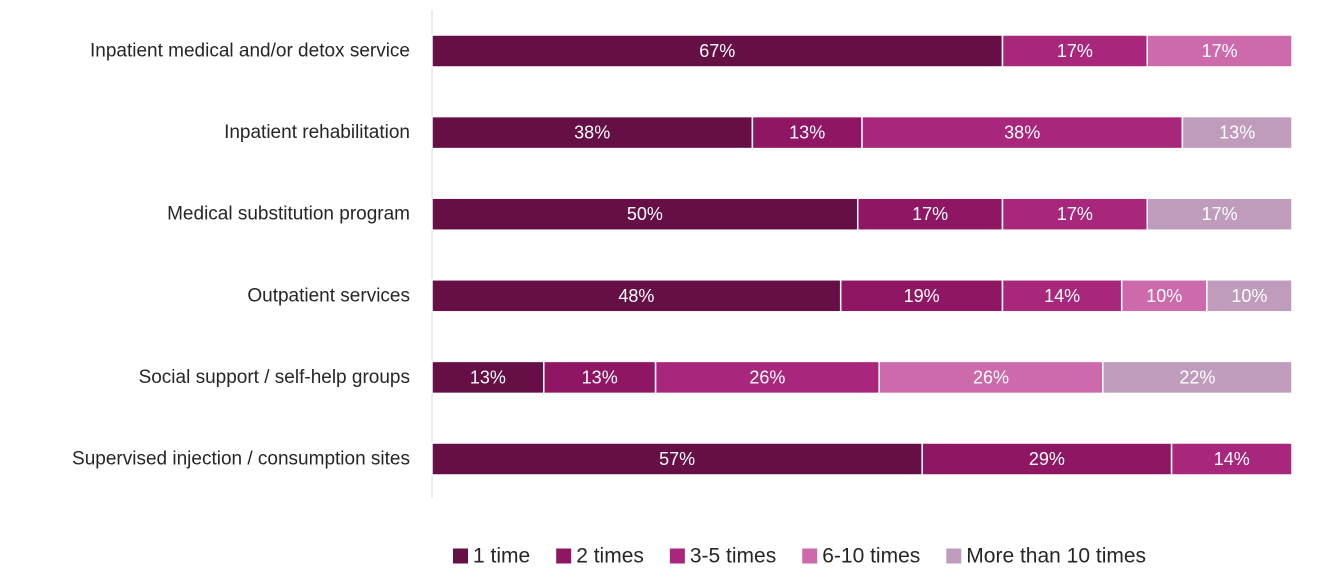 This screenshot has height=582, width=1321. I want to click on legend-label: 2 times, so click(610, 556).